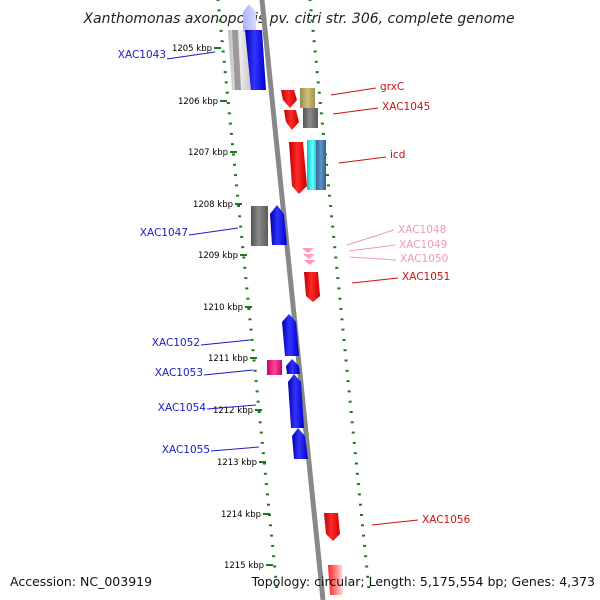 The width and height of the screenshot is (600, 600). Describe the element at coordinates (296, 401) in the screenshot. I see `gene-arrow-xac1054` at that location.